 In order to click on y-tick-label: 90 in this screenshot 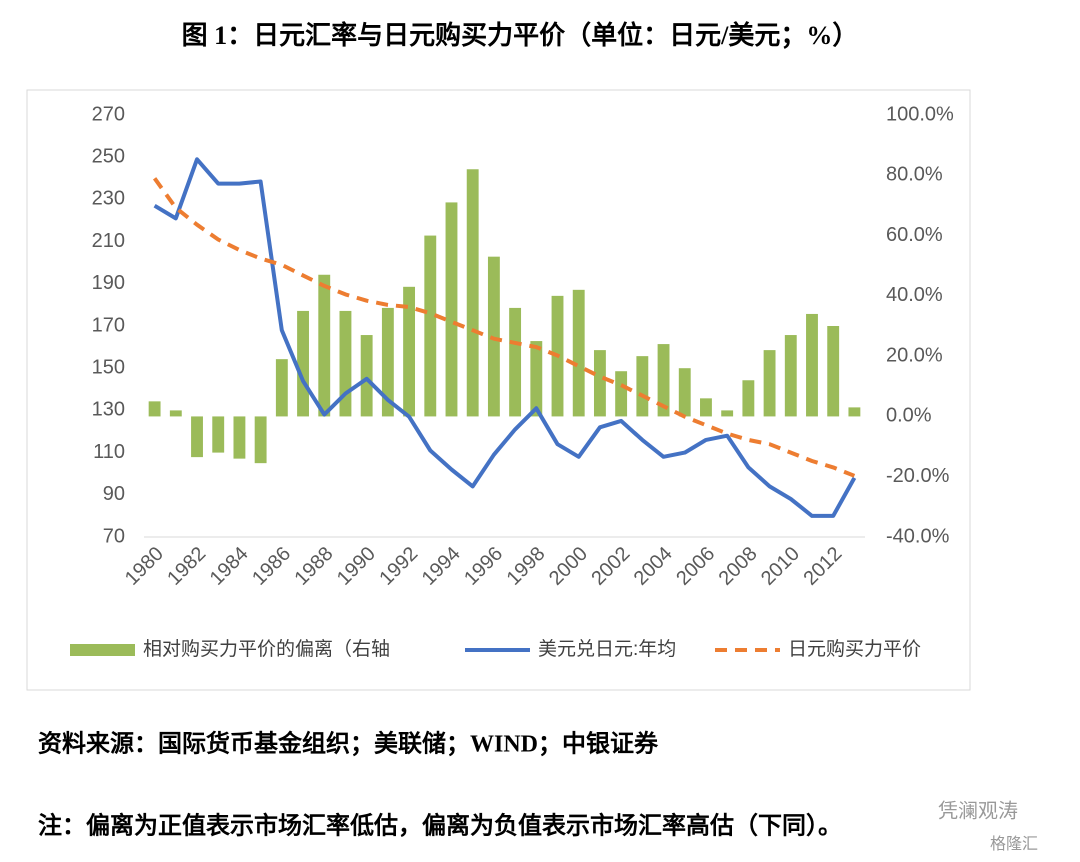, I will do `click(114, 494)`.